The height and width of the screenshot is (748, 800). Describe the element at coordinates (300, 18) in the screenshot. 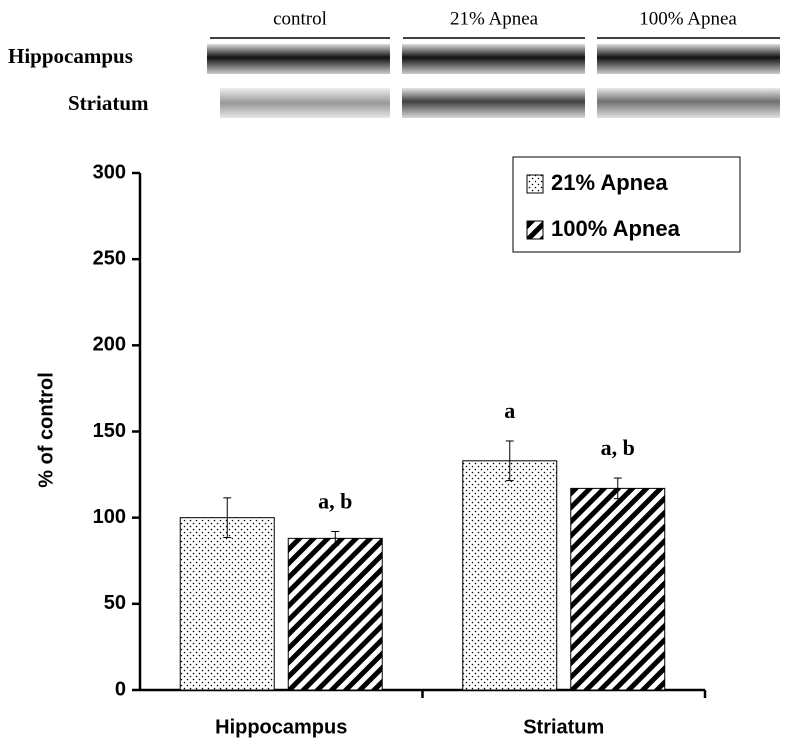

I see `blot-group-label: control` at that location.